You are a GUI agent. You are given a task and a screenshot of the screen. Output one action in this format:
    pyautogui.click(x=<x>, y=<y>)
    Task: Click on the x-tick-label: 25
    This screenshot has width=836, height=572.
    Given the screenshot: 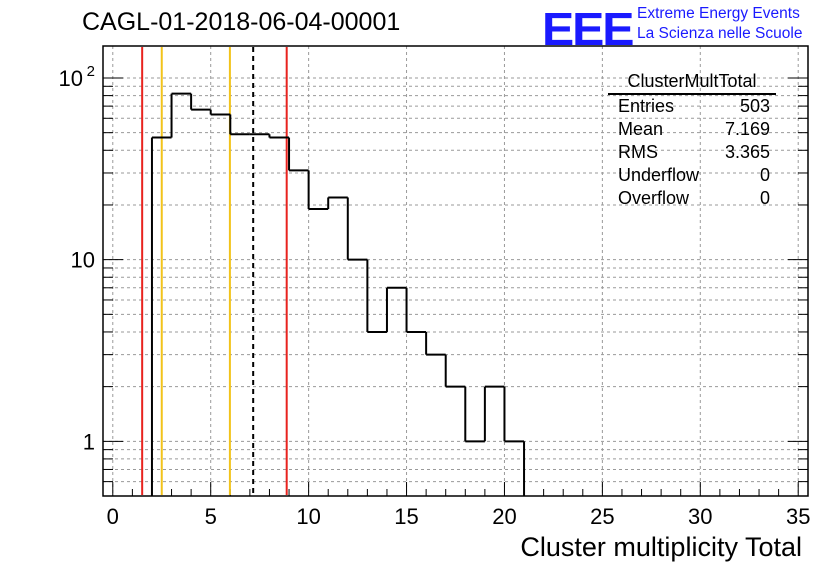 What is the action you would take?
    pyautogui.click(x=602, y=516)
    